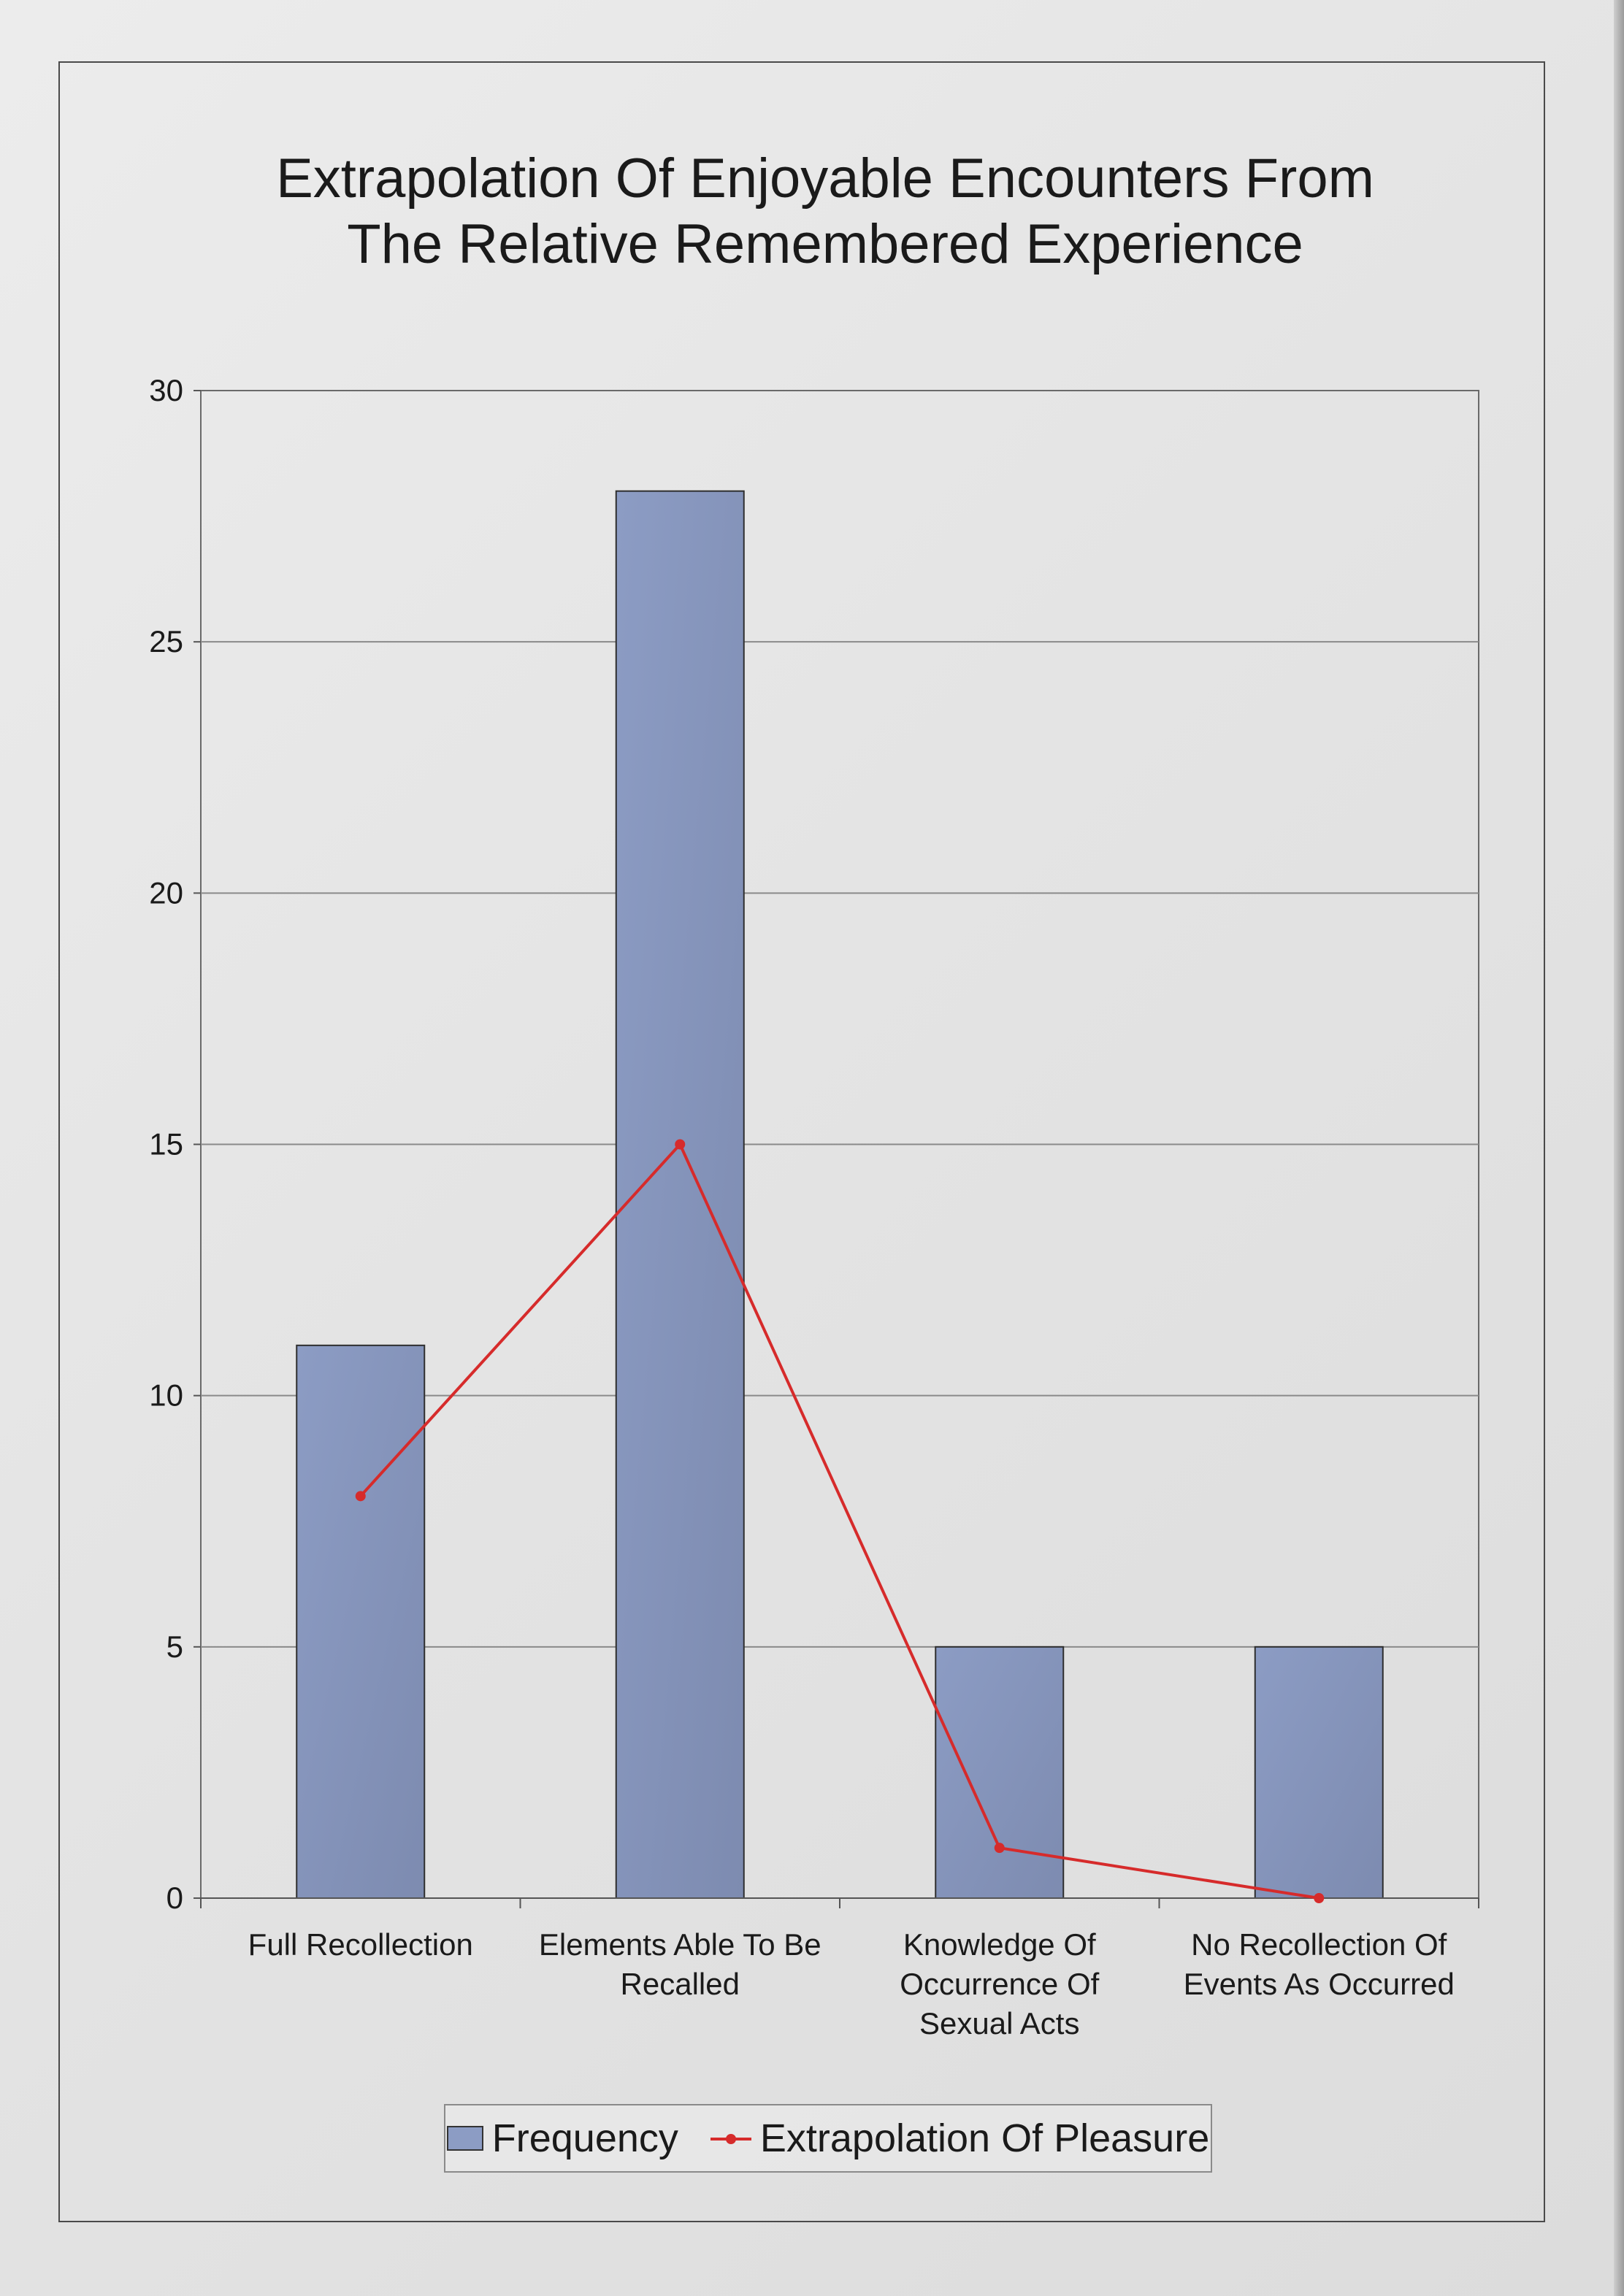 The image size is (1624, 2296). What do you see at coordinates (1000, 1983) in the screenshot?
I see `x-category-label: Knowledge Of Occurrence Of Sexual Acts` at bounding box center [1000, 1983].